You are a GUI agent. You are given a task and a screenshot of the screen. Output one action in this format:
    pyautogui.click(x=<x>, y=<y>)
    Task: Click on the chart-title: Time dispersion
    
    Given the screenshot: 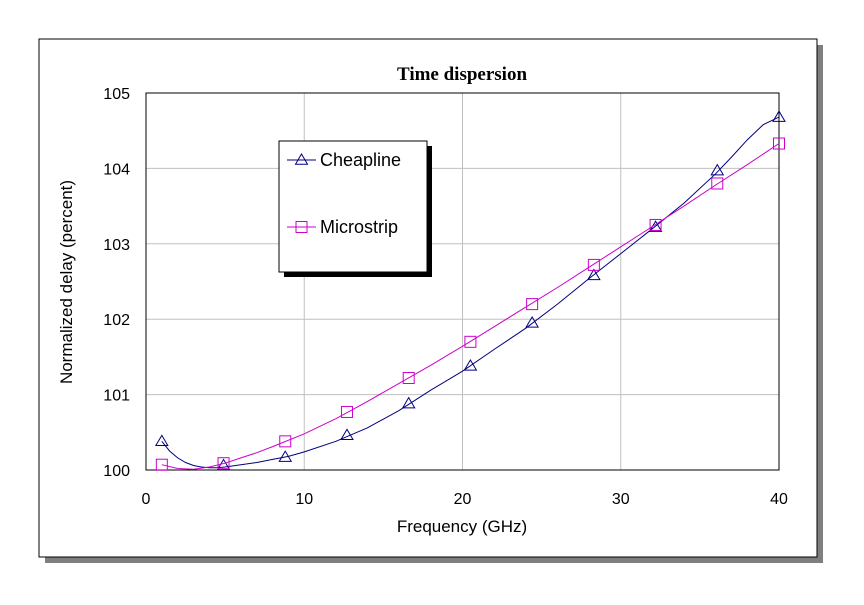 What is the action you would take?
    pyautogui.click(x=462, y=74)
    